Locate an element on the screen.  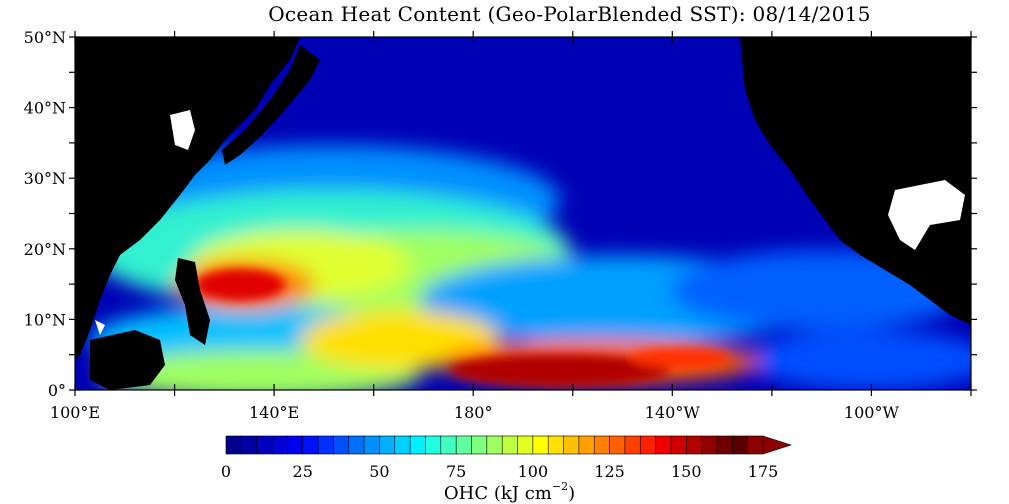
colorbar-tick-label: 25 is located at coordinates (303, 471).